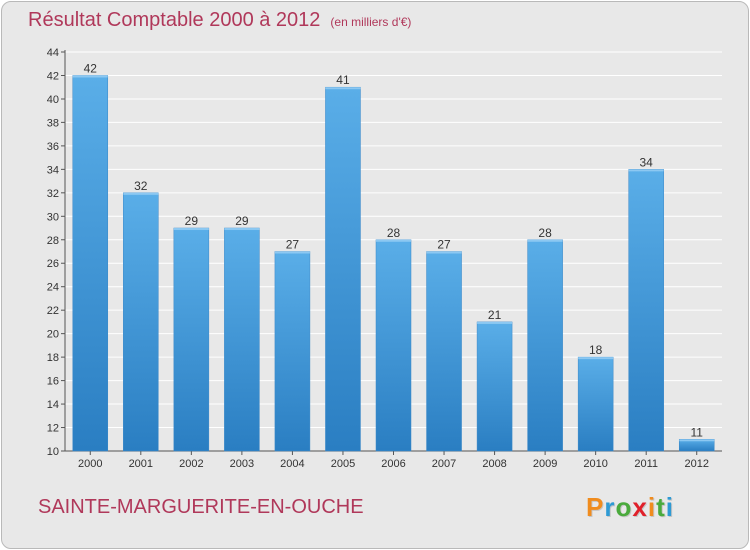  I want to click on bar-2003, so click(242, 339).